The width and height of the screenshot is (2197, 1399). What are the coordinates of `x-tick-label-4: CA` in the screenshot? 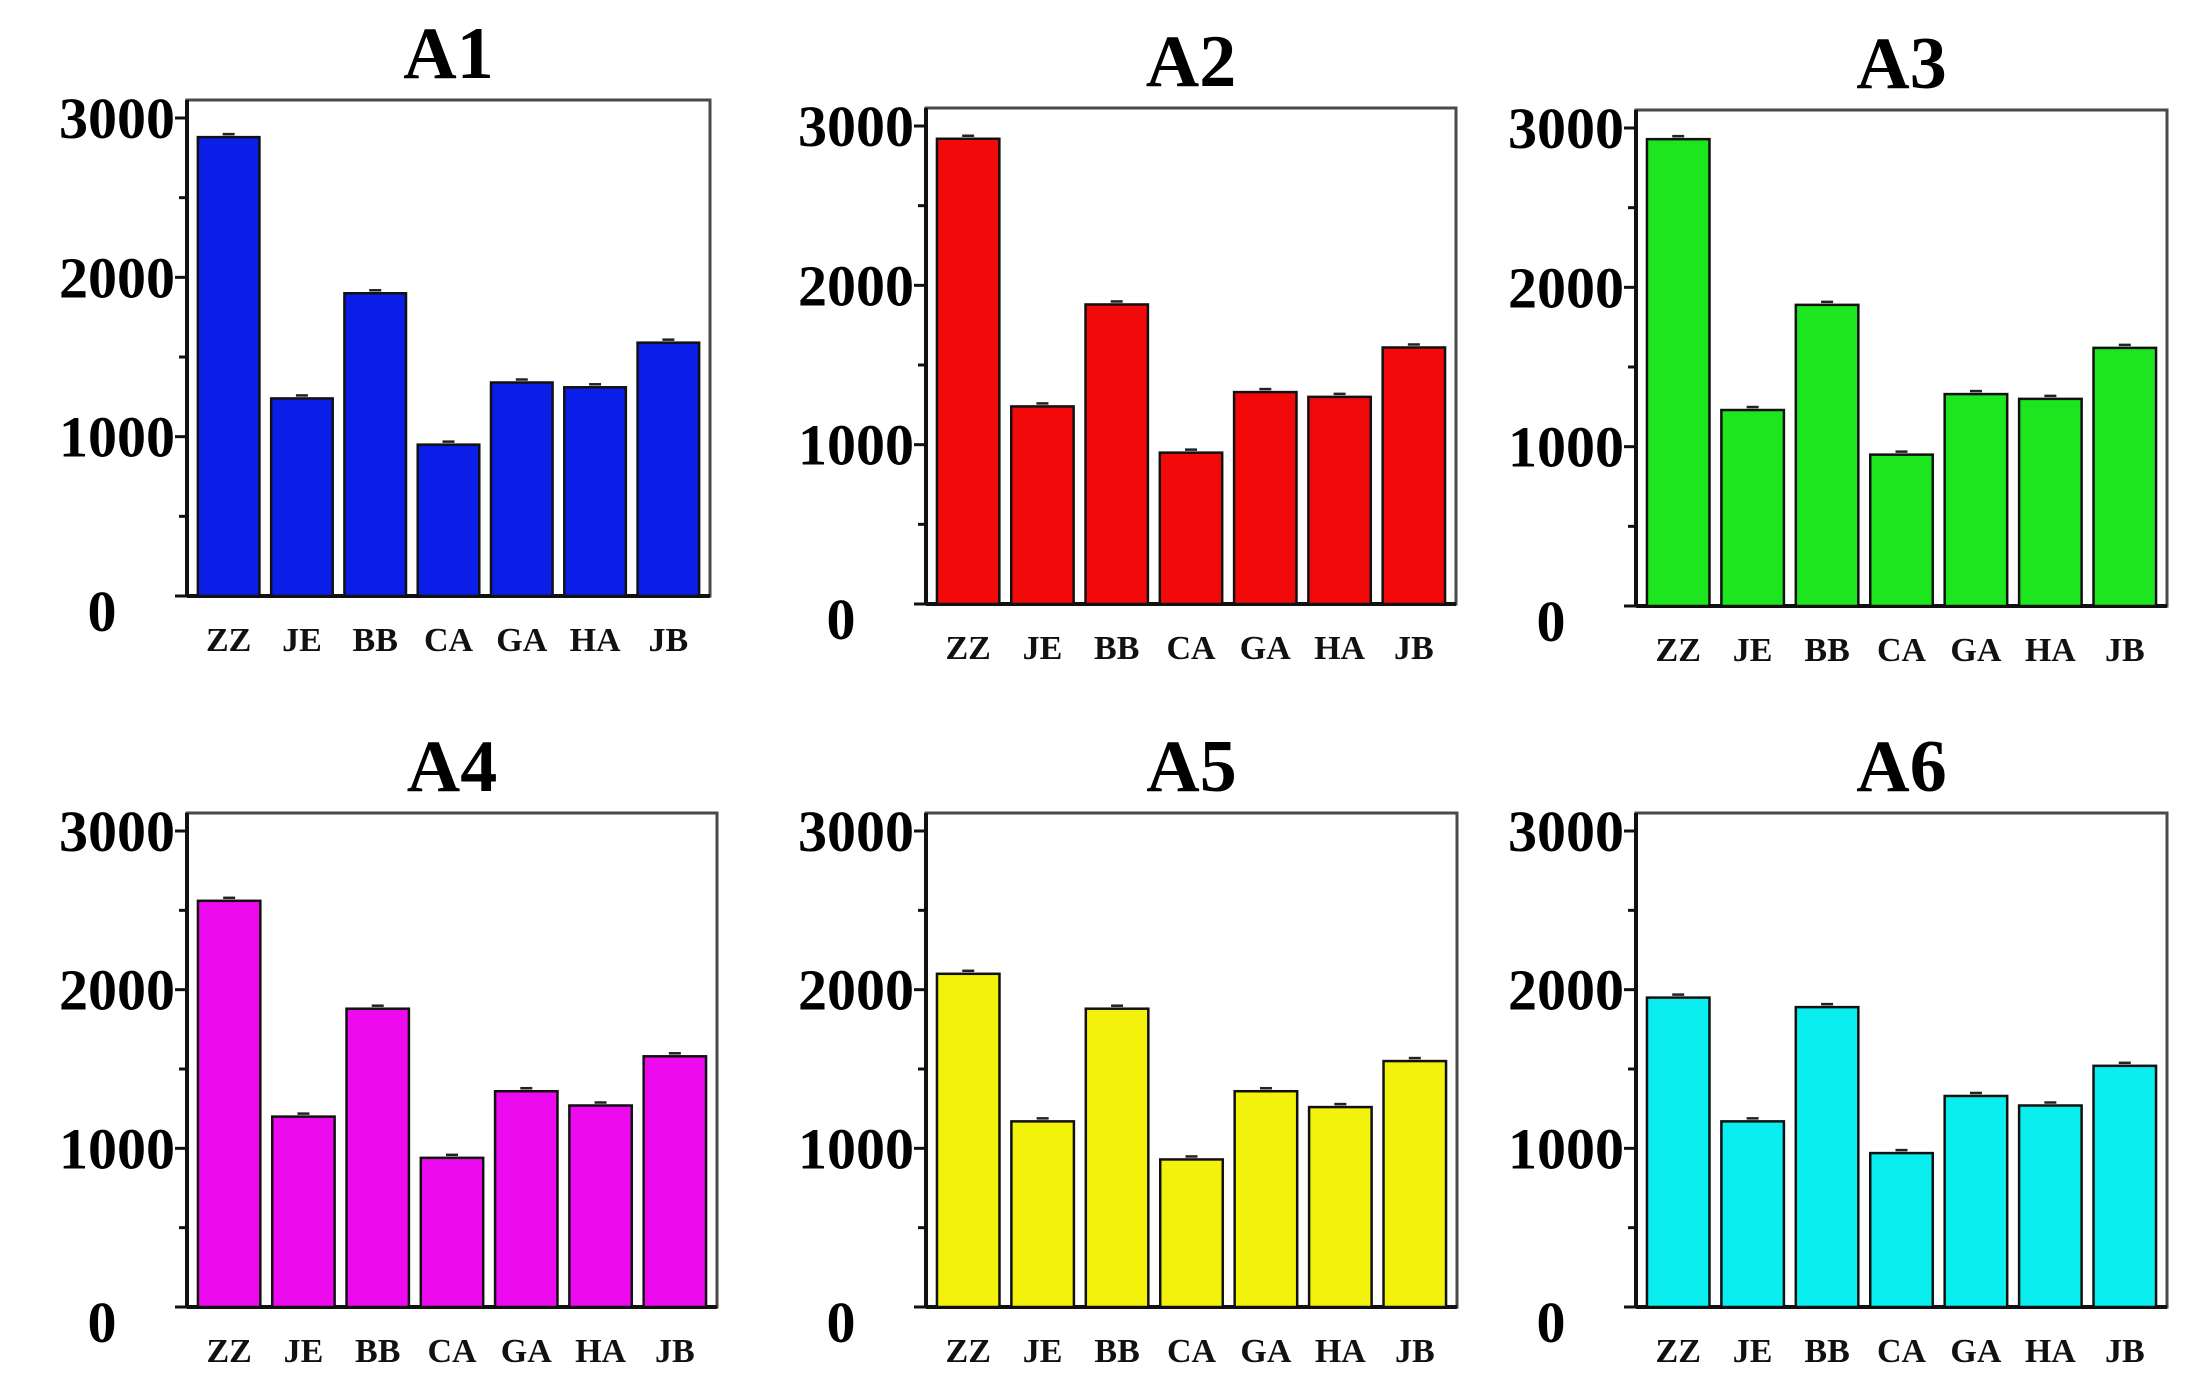 It's located at (452, 1351).